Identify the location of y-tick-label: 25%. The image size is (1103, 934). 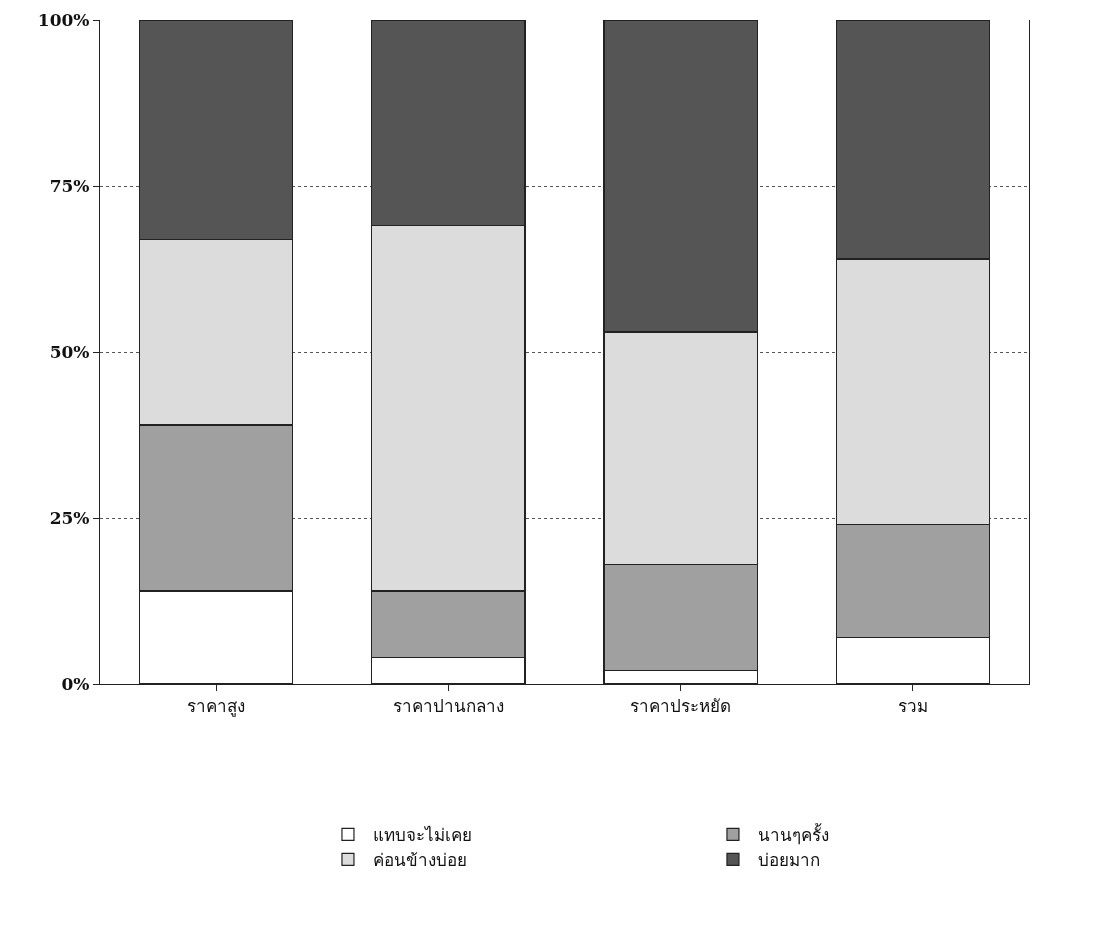
(69, 517).